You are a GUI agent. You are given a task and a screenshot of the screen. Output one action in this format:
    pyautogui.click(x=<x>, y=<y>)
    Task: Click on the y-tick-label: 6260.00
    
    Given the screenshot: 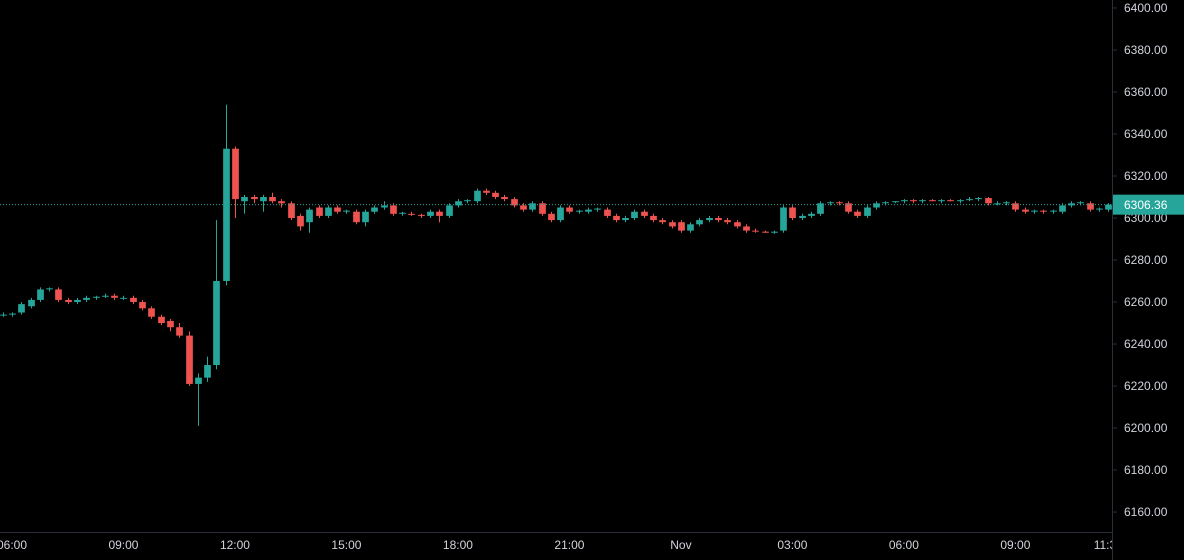 What is the action you would take?
    pyautogui.click(x=1146, y=302)
    